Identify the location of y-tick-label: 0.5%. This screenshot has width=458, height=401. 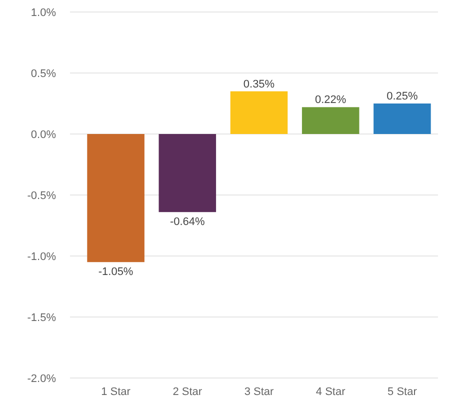
(43, 74).